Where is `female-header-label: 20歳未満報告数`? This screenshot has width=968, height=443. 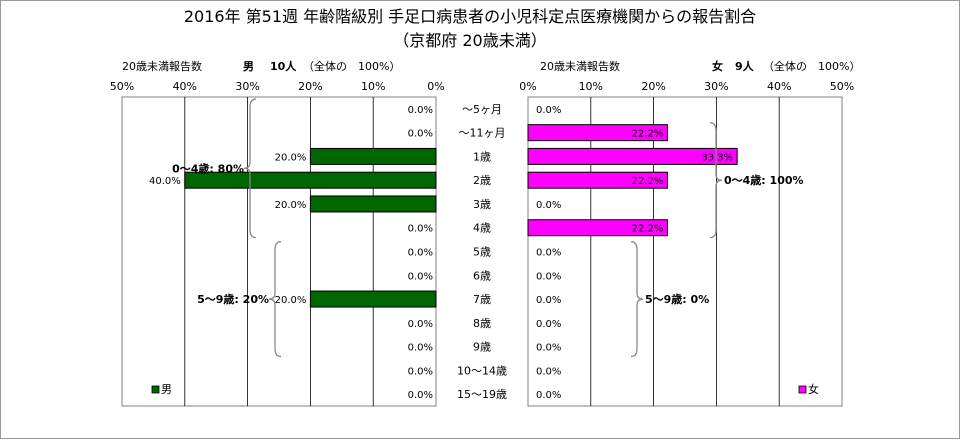 female-header-label: 20歳未満報告数 is located at coordinates (580, 66).